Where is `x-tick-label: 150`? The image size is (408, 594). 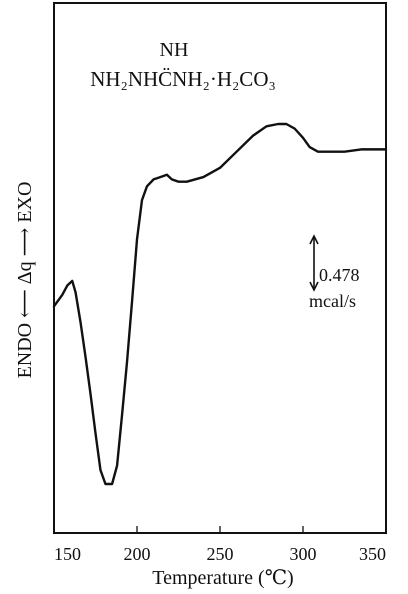 x-tick-label: 150 is located at coordinates (67, 554).